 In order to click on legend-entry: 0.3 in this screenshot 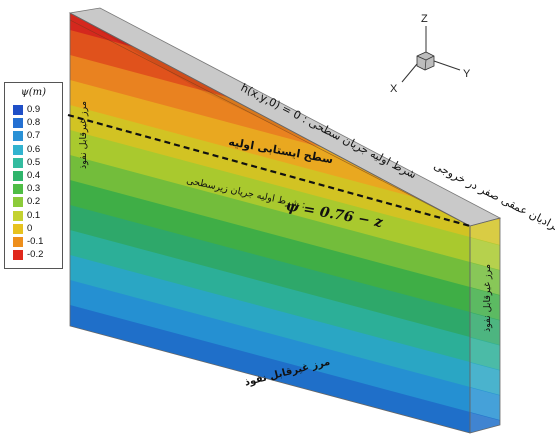, I will do `click(38, 189)`.